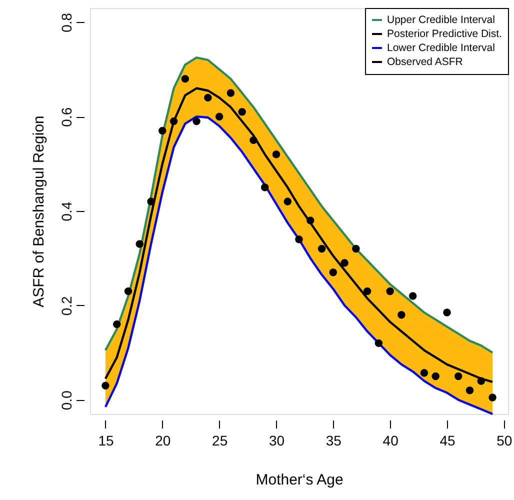  What do you see at coordinates (425, 62) in the screenshot?
I see `legend-label: Observed ASFR` at bounding box center [425, 62].